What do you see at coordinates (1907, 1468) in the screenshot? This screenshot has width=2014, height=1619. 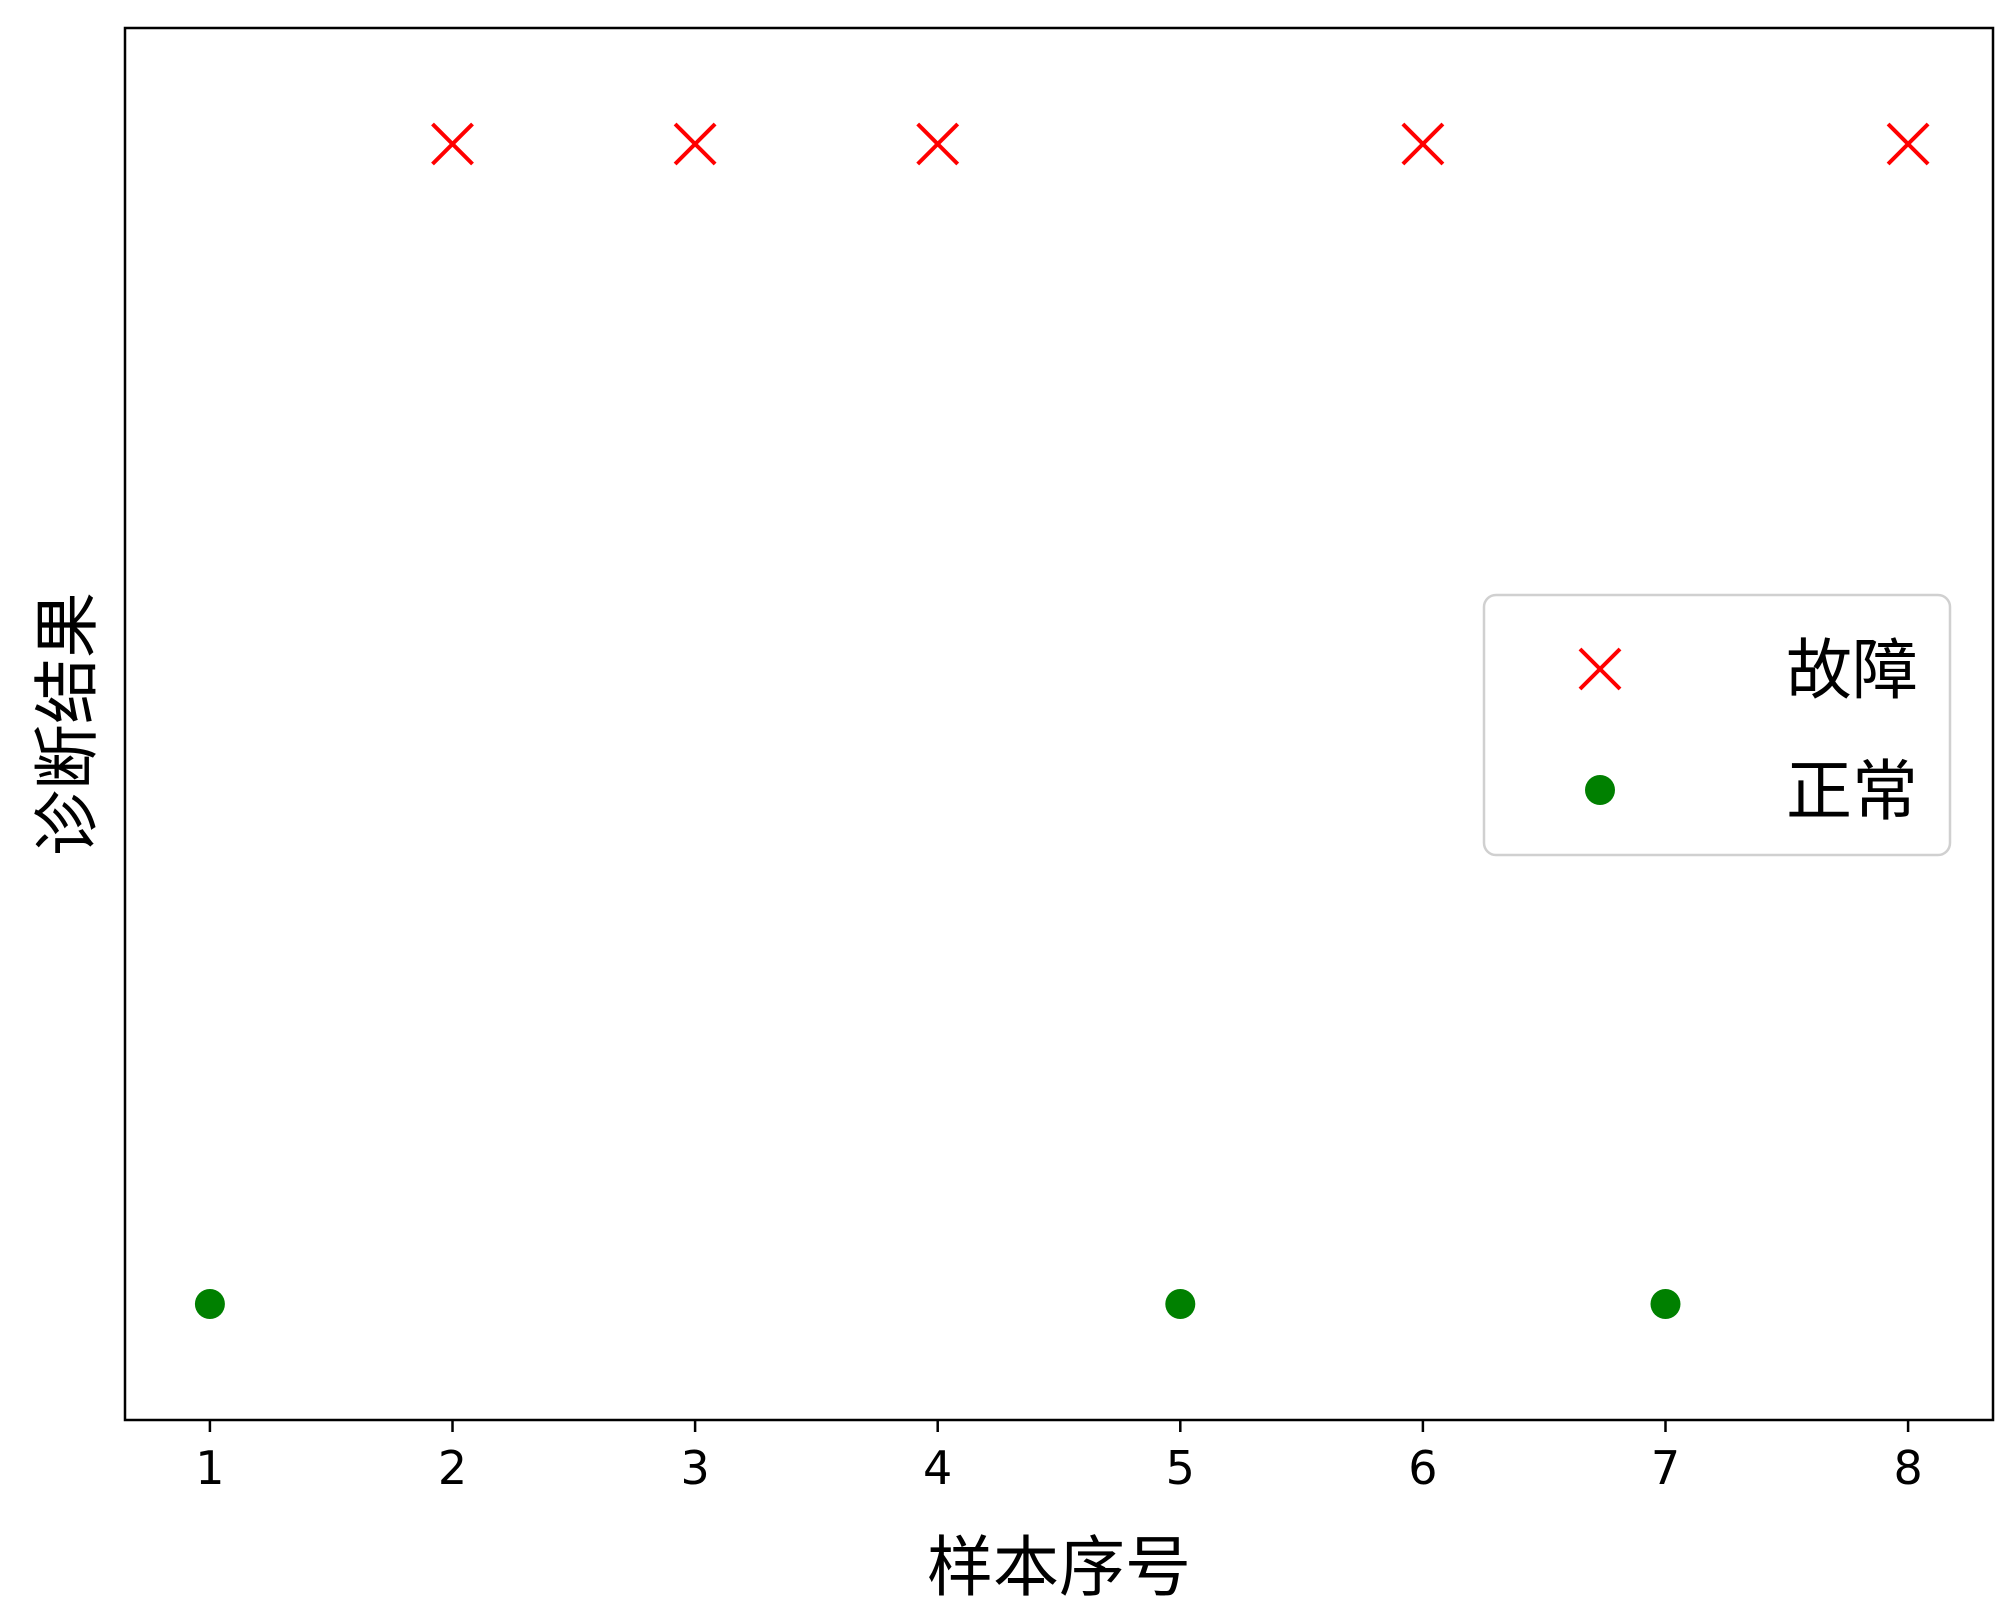 I see `x-tick-label: 8` at bounding box center [1907, 1468].